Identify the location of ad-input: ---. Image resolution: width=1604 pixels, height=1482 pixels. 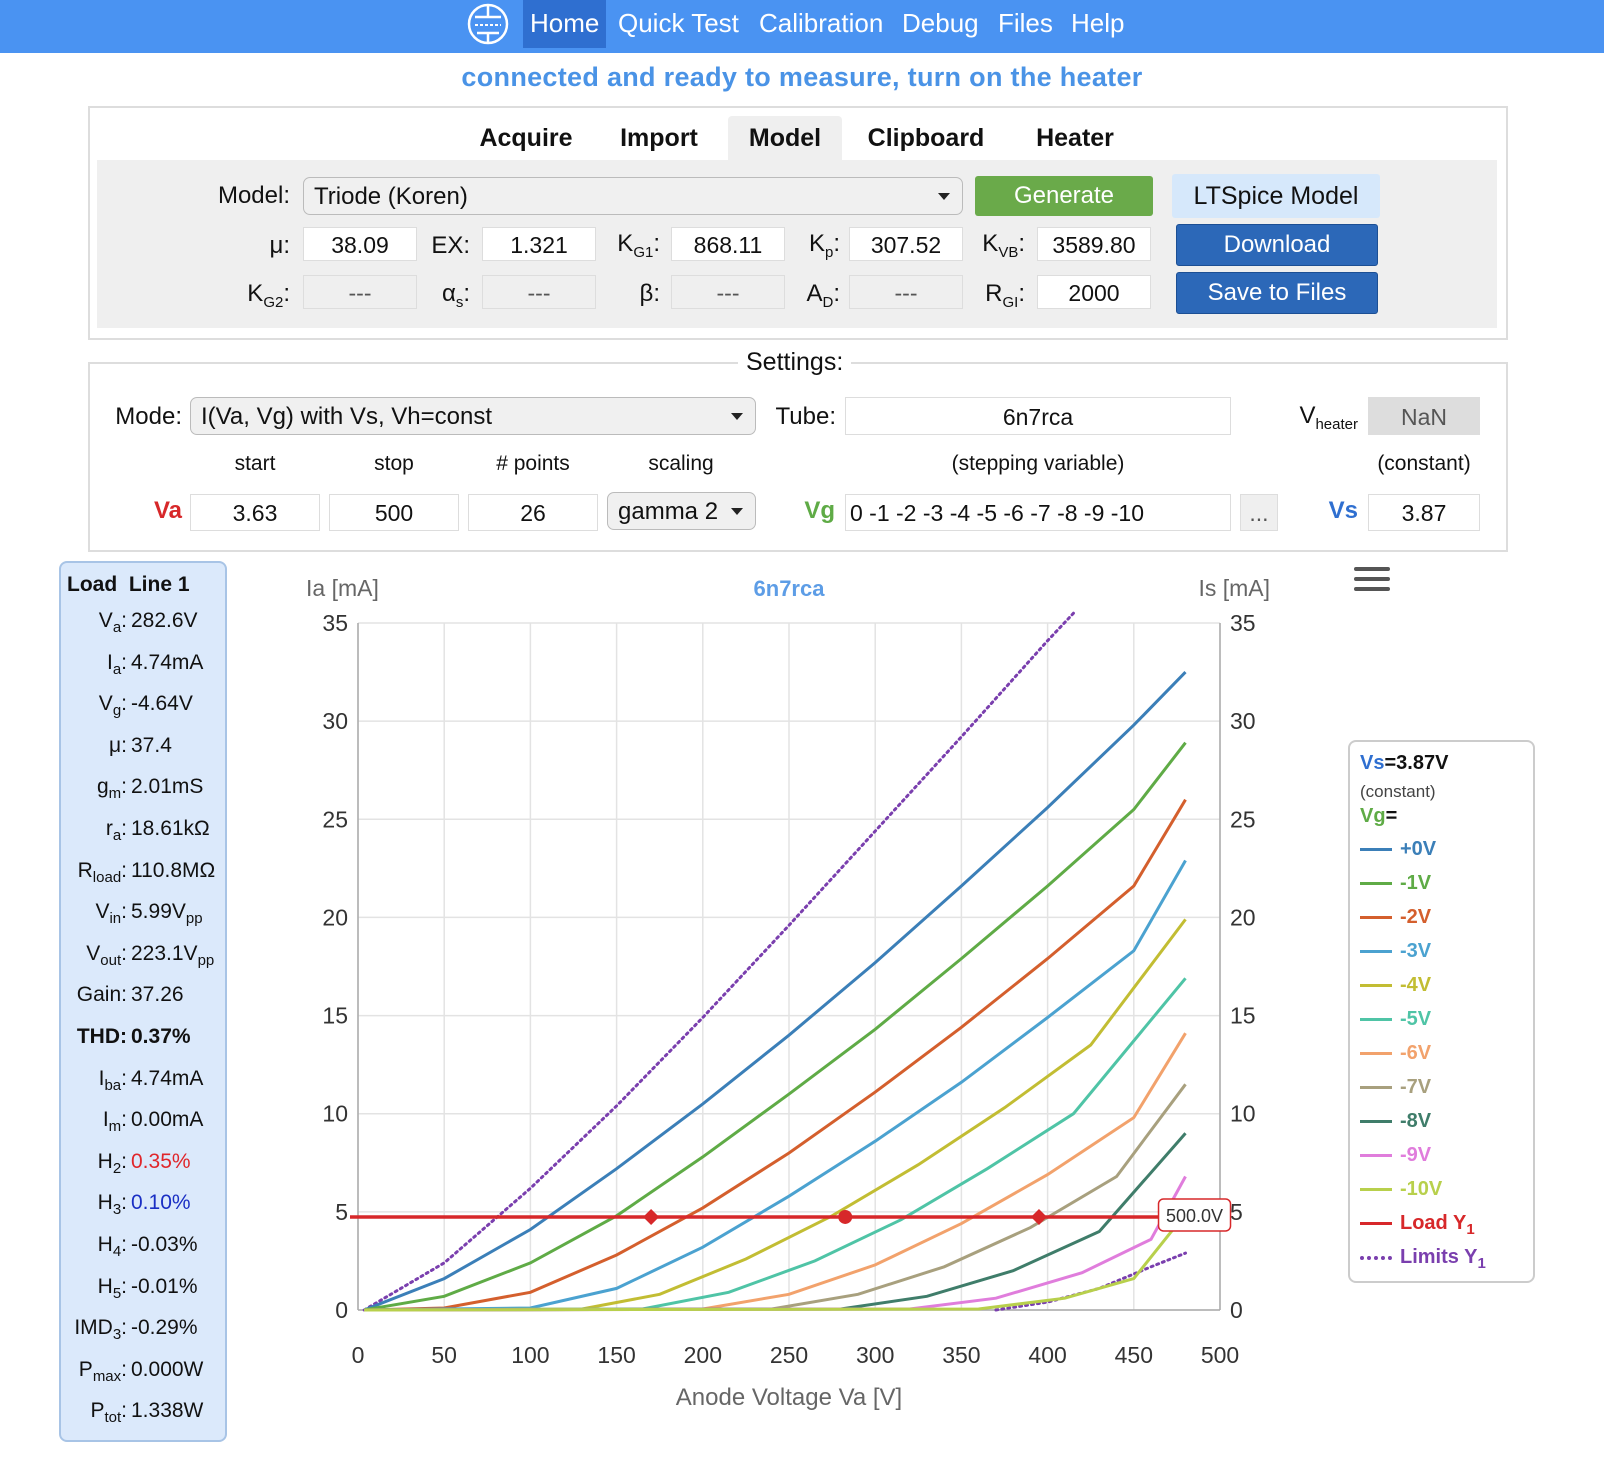
(906, 292).